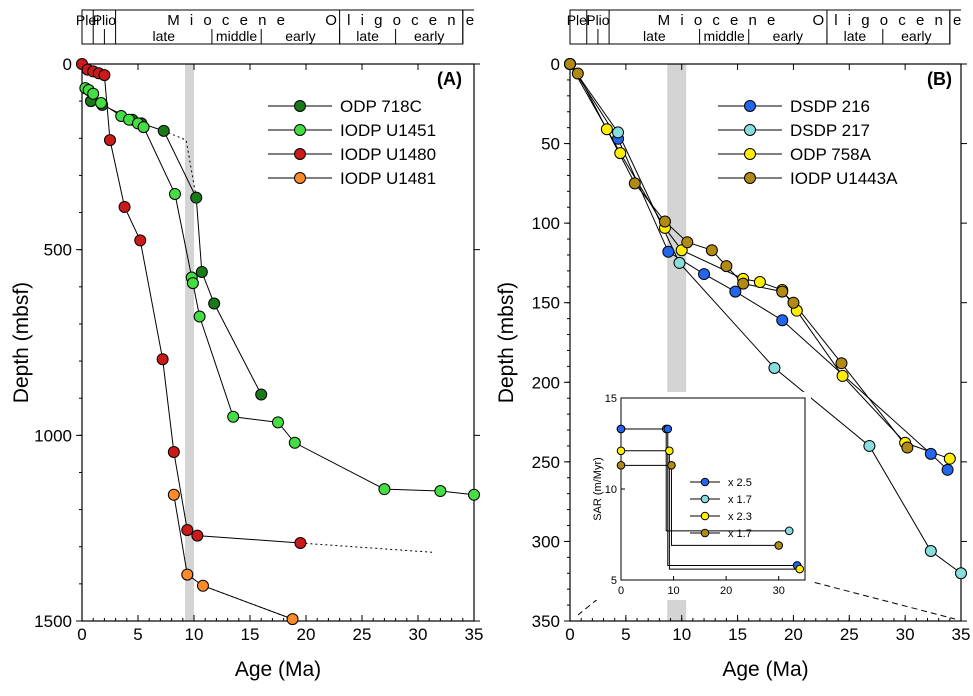 This screenshot has width=973, height=696. I want to click on legend-label: IODP U1481, so click(388, 178).